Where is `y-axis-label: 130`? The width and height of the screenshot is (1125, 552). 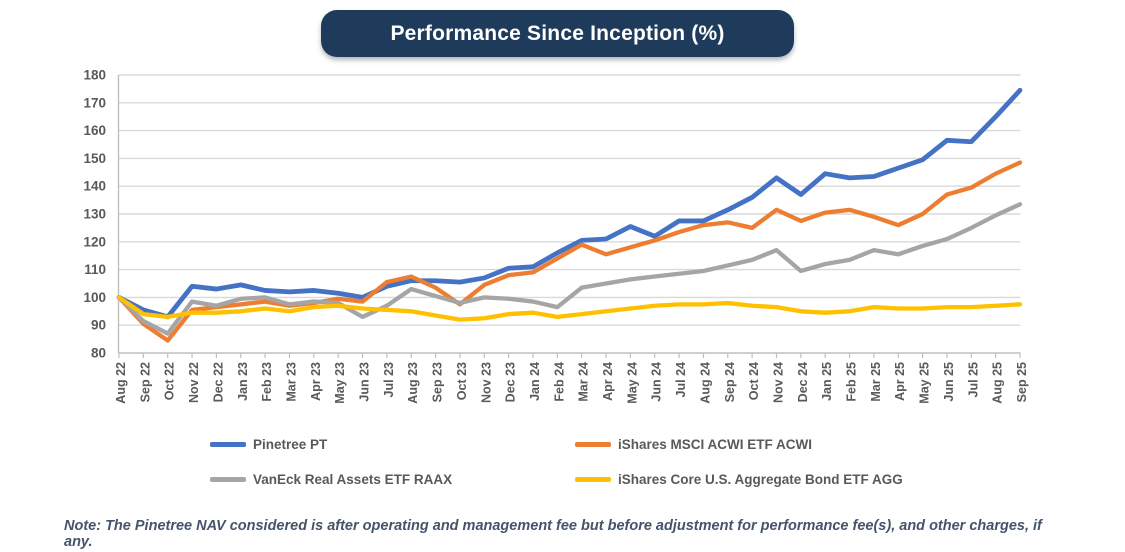
y-axis-label: 130 is located at coordinates (94, 214).